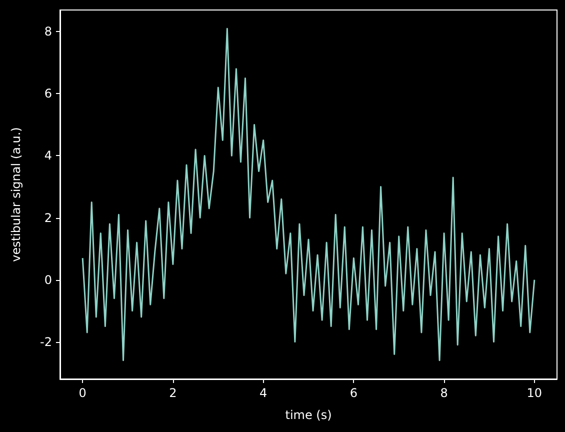  Describe the element at coordinates (308, 415) in the screenshot. I see `x-axis-title: time (s)` at that location.